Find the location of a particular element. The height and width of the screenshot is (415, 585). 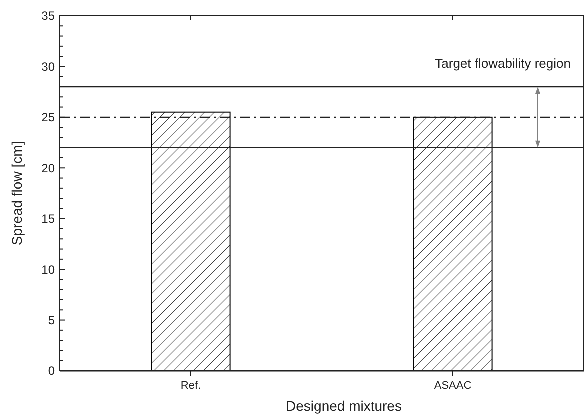

x-axis-title: Designed mixtures is located at coordinates (344, 406).